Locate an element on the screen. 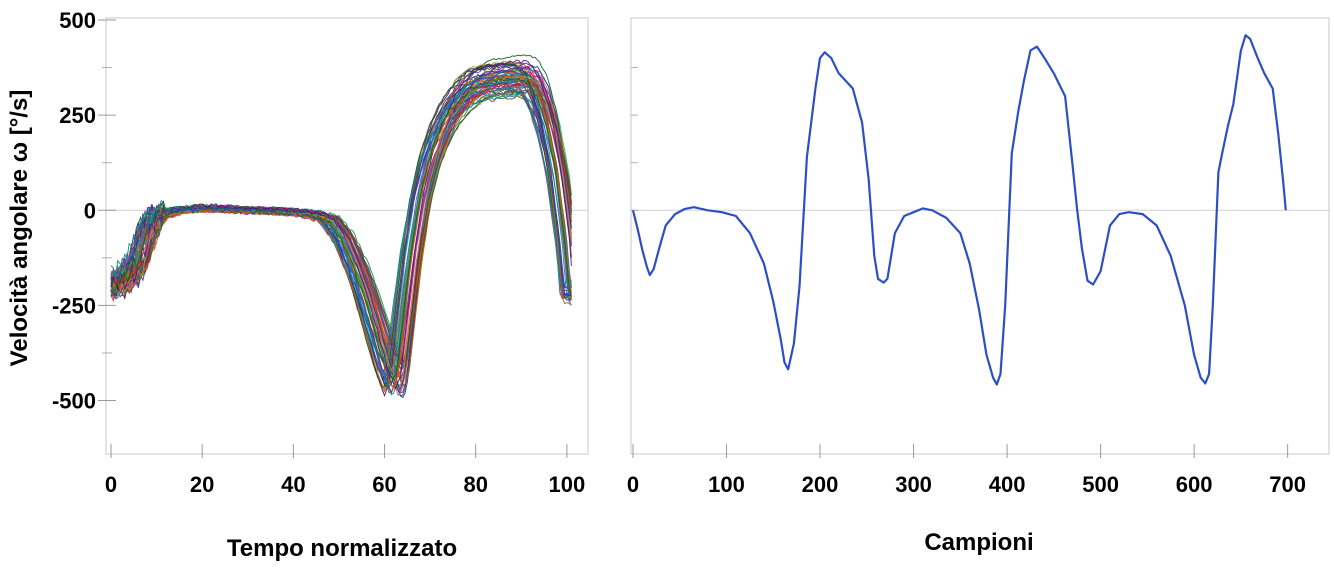 The image size is (1334, 573). left-x-tick-label: 20 is located at coordinates (202, 484).